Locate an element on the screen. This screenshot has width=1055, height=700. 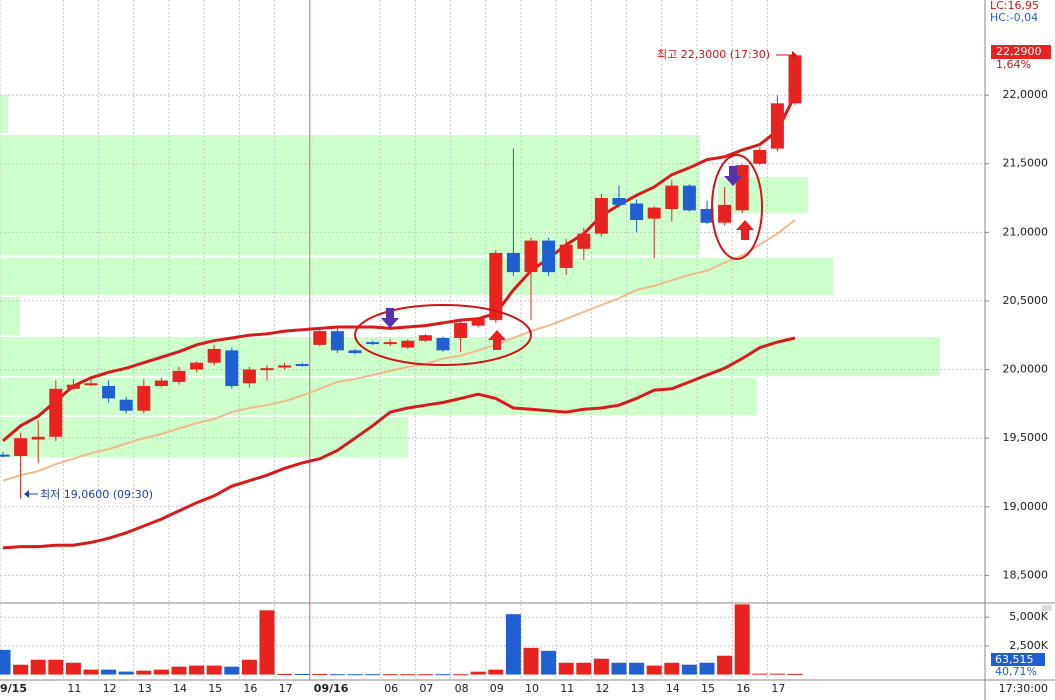
last-change: 1,64% is located at coordinates (1013, 64).